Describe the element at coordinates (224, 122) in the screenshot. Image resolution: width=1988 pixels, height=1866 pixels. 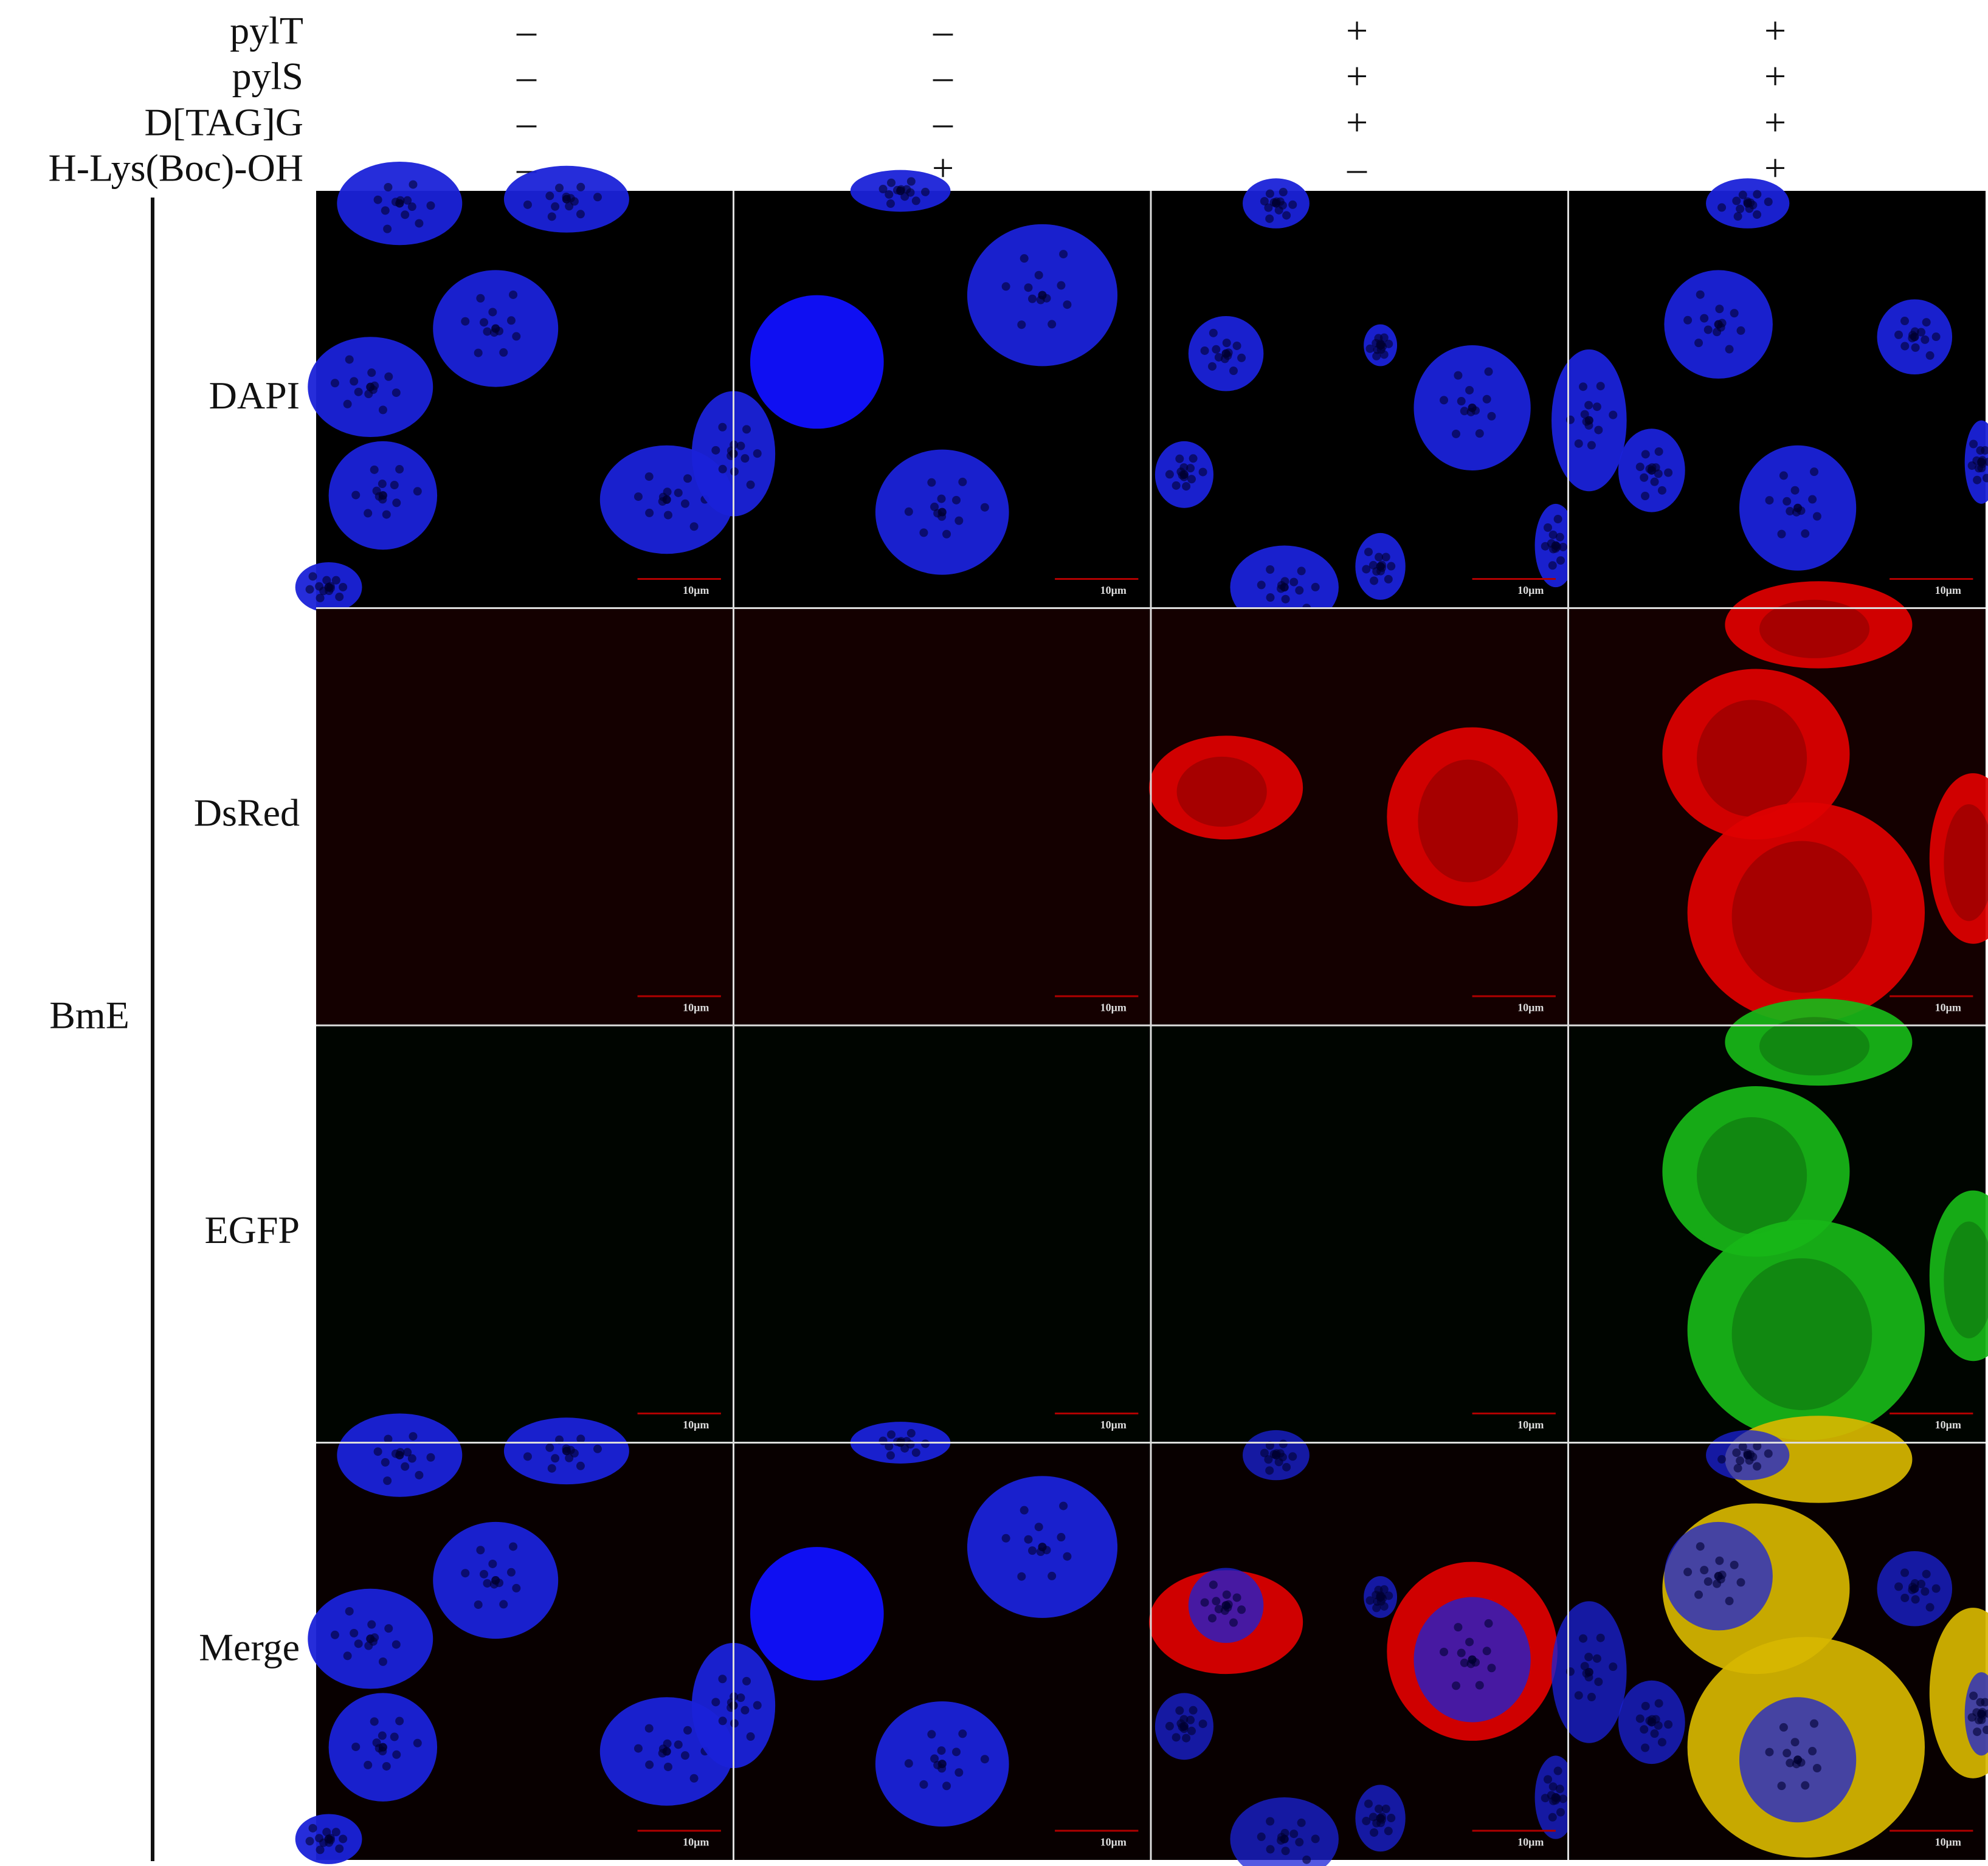
I see `condition-label: D[TAG]G` at that location.